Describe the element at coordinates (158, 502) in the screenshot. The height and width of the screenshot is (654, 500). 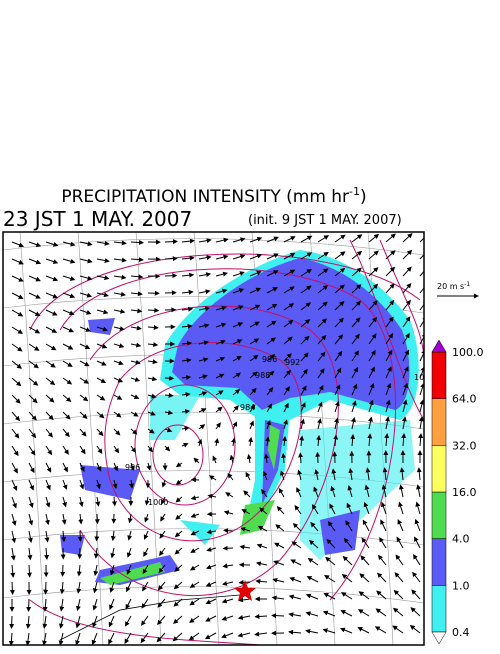
I see `contour-label: 1000` at that location.